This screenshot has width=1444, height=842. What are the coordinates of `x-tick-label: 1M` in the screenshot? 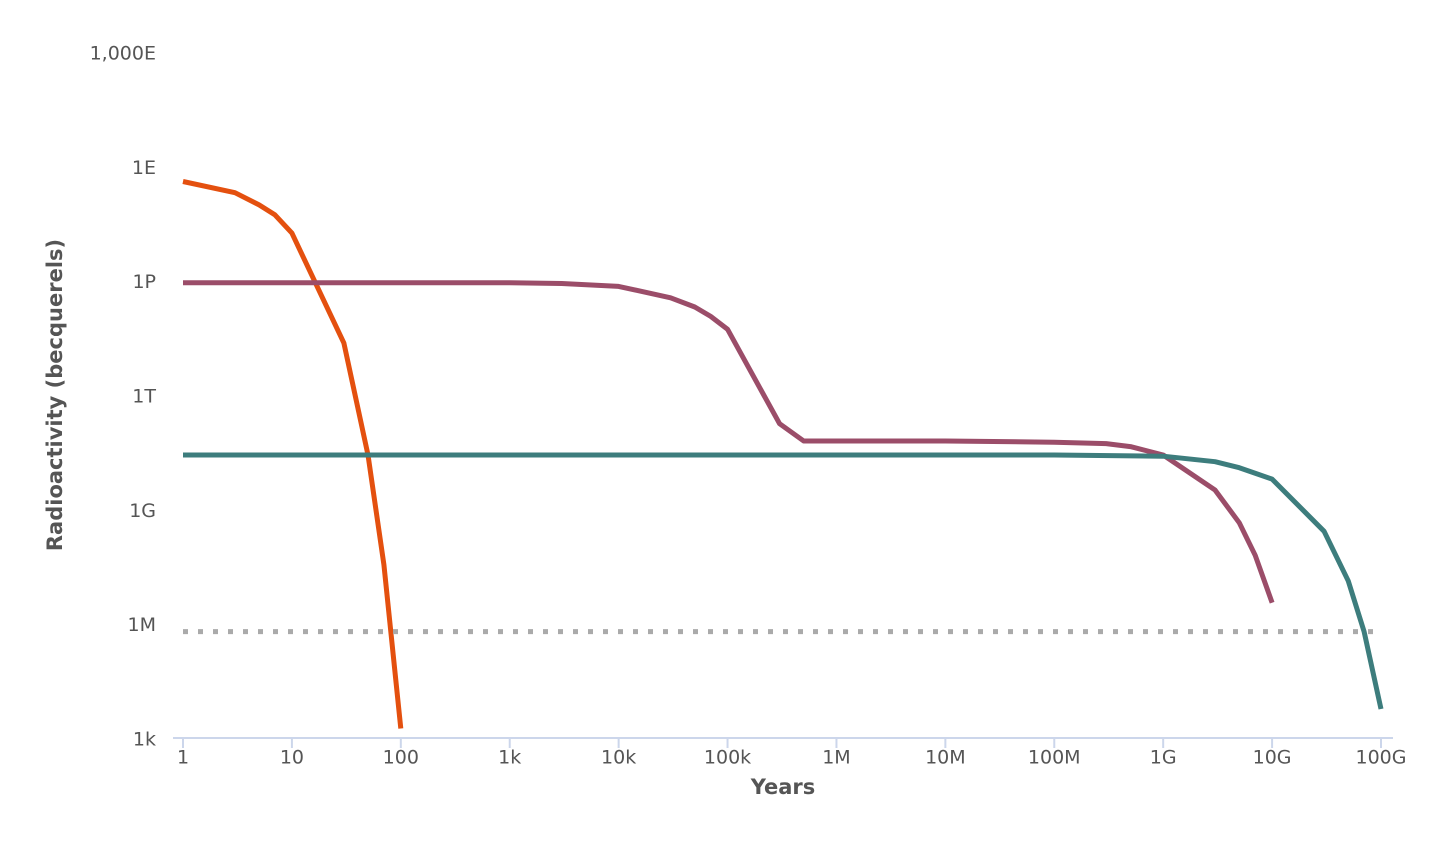 It's located at (836, 758).